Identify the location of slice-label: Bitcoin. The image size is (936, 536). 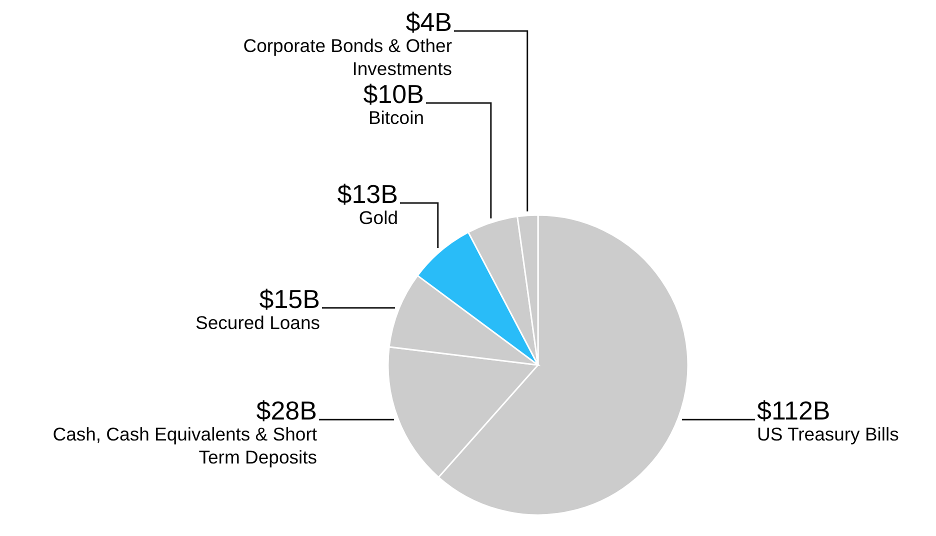
(396, 117).